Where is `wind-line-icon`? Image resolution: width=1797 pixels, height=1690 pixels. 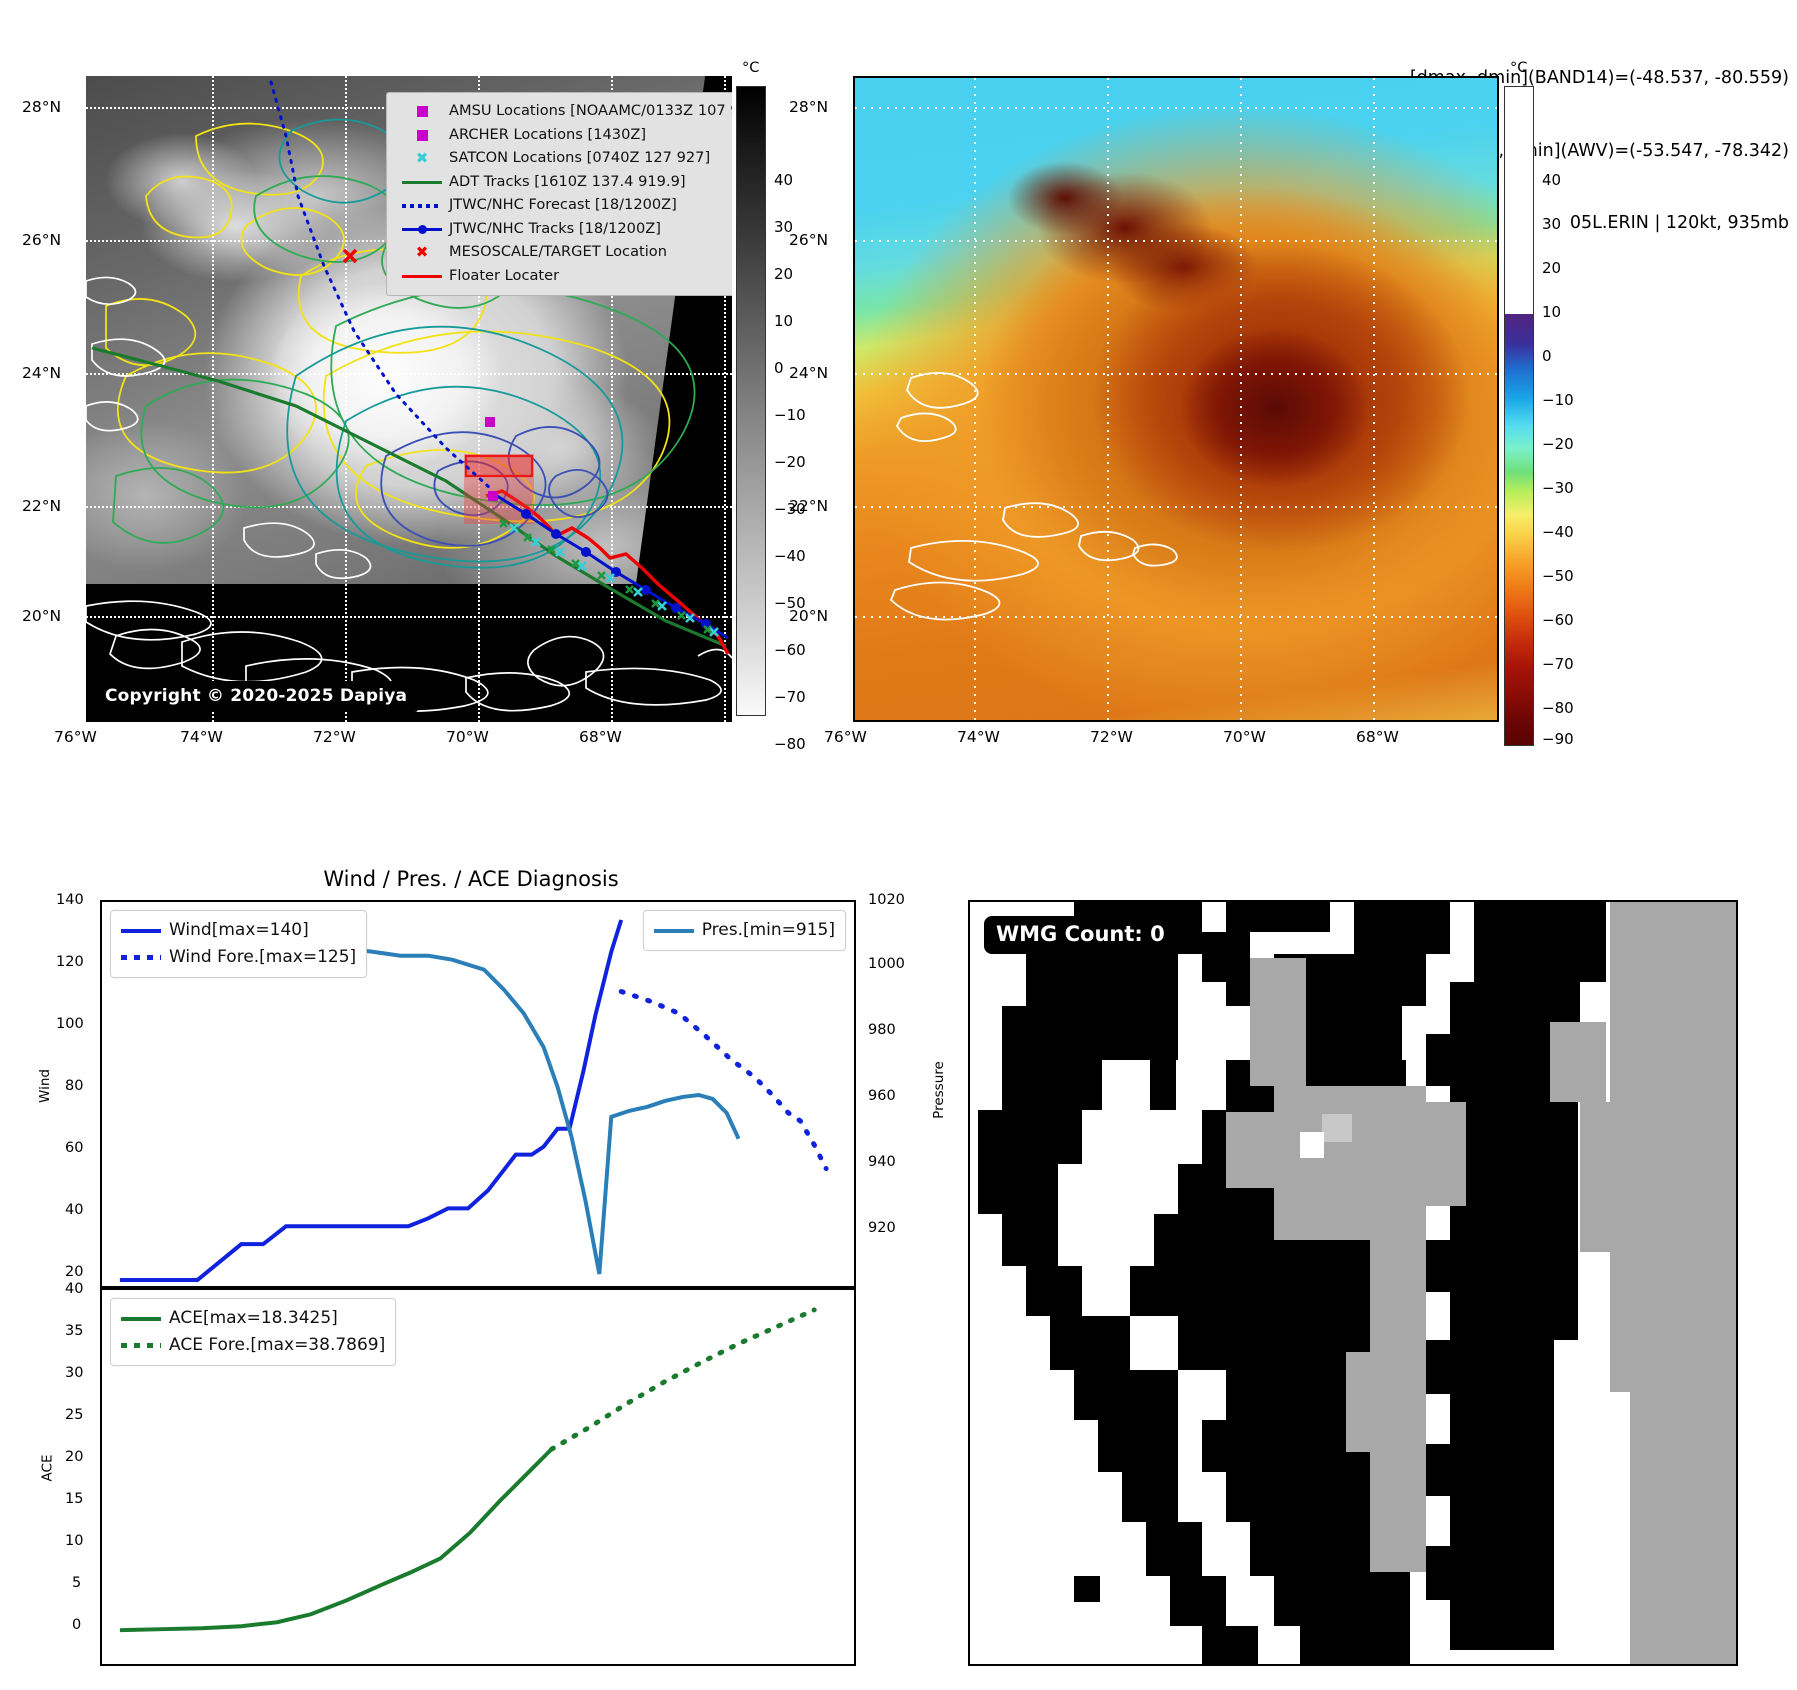
wind-line-icon is located at coordinates (145, 930).